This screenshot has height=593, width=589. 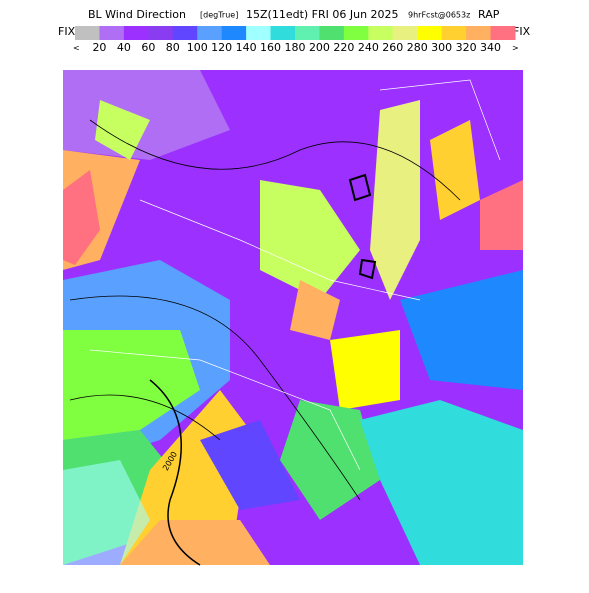 What do you see at coordinates (197, 47) in the screenshot?
I see `colorbar-label: 100` at bounding box center [197, 47].